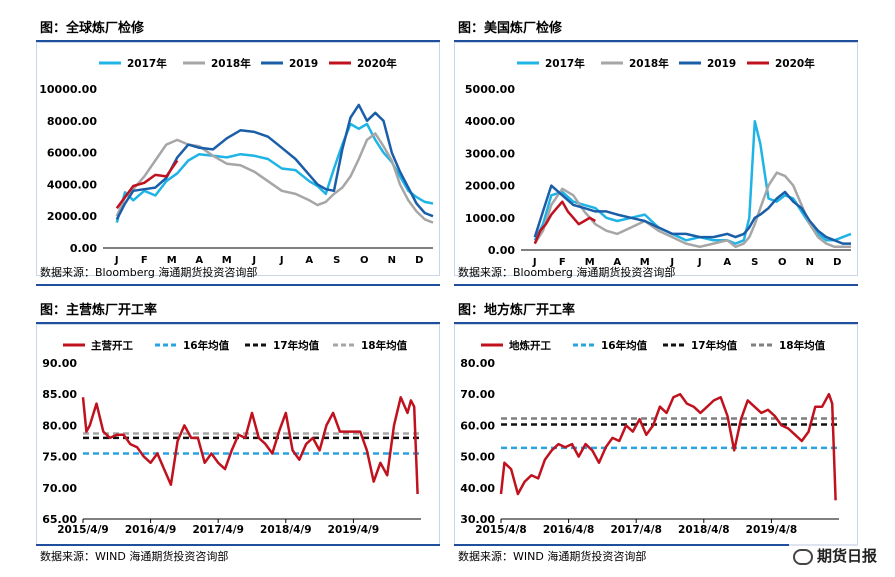 The width and height of the screenshot is (895, 577). What do you see at coordinates (636, 530) in the screenshot?
I see `x-tick-label: 2017/4/8` at bounding box center [636, 530].